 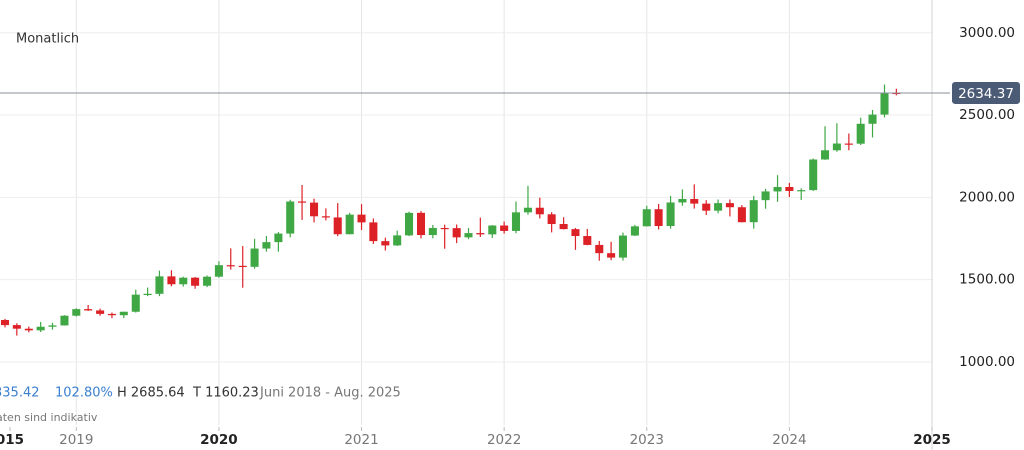 What do you see at coordinates (789, 440) in the screenshot?
I see `x-tick-label: 2024` at bounding box center [789, 440].